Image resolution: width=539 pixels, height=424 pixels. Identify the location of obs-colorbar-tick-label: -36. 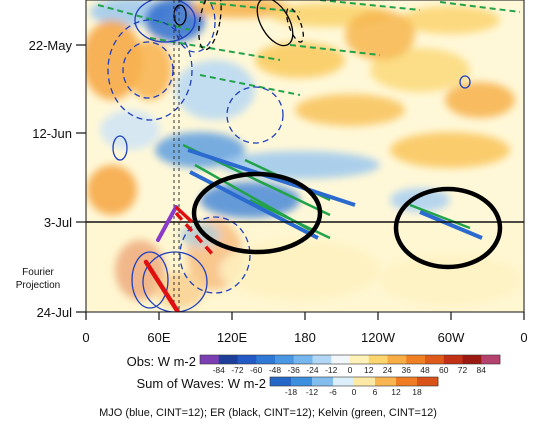
(294, 370).